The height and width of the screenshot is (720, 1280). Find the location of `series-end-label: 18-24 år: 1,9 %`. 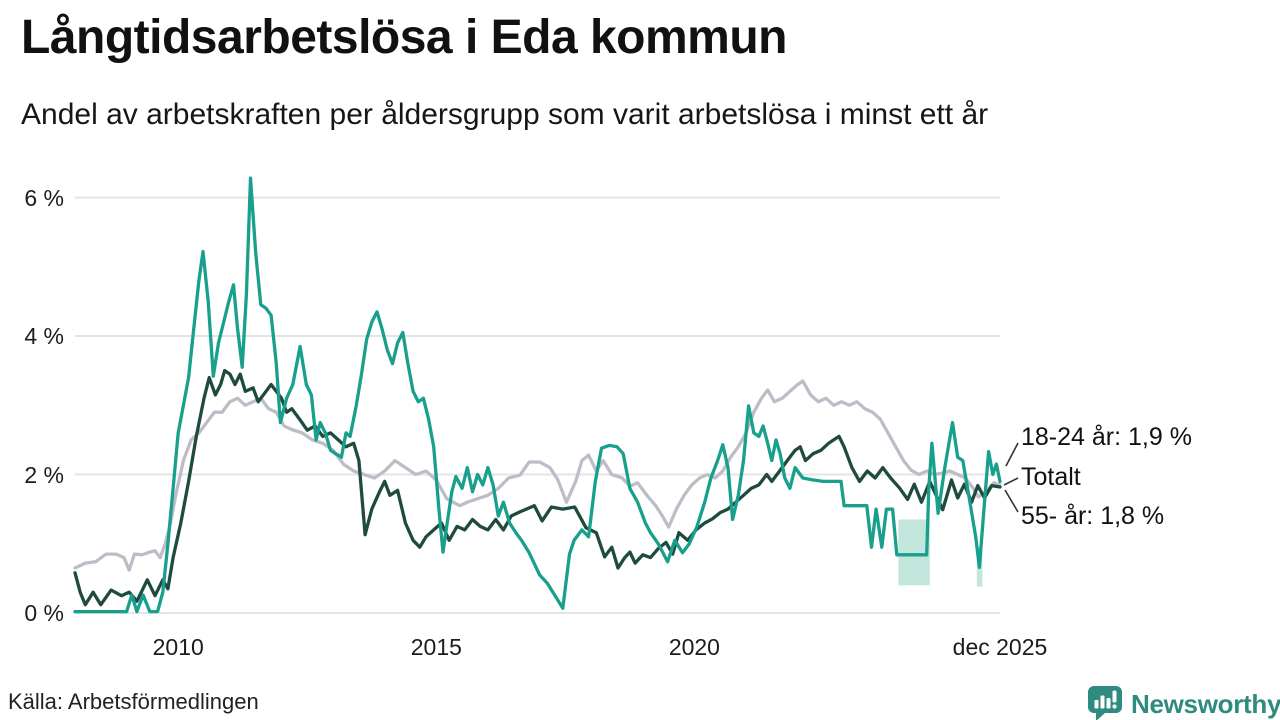

series-end-label: 18-24 år: 1,9 % is located at coordinates (1106, 437).